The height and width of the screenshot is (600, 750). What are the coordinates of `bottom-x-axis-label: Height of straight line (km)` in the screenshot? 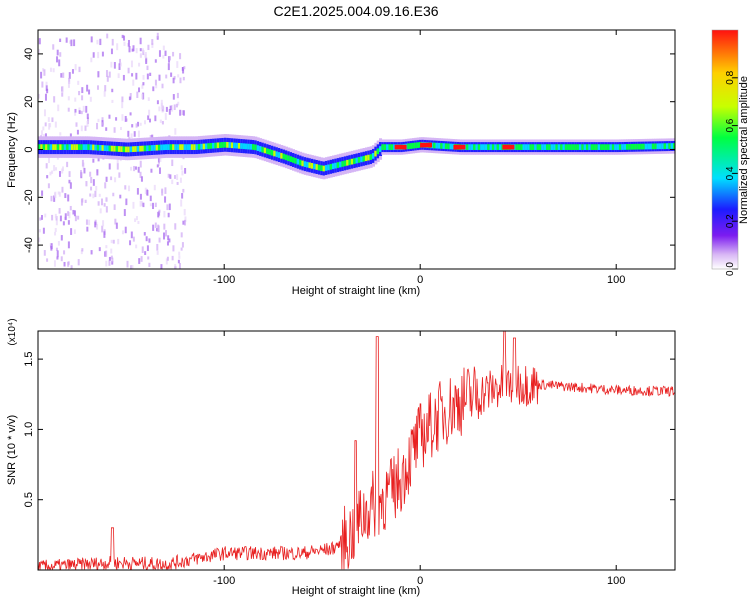 It's located at (356, 591).